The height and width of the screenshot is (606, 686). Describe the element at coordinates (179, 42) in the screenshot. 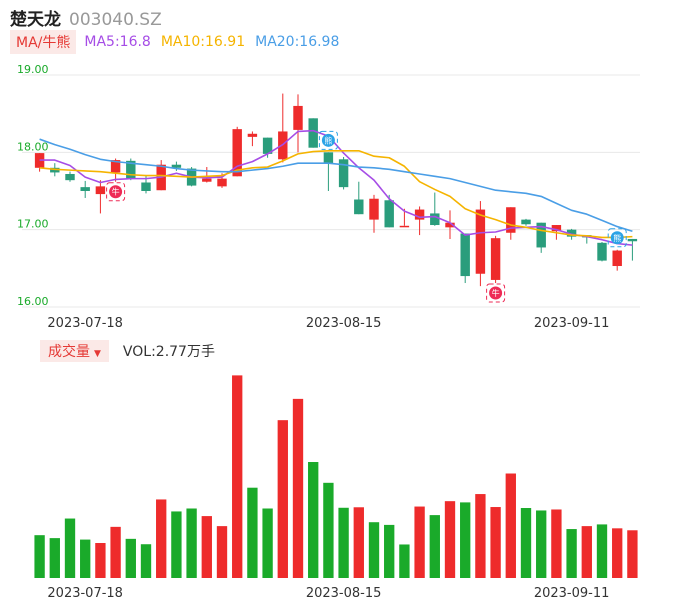

I see `ma-legend: MA/牛熊 MA5:16.8 MA10:16.91 MA20:16.98` at that location.